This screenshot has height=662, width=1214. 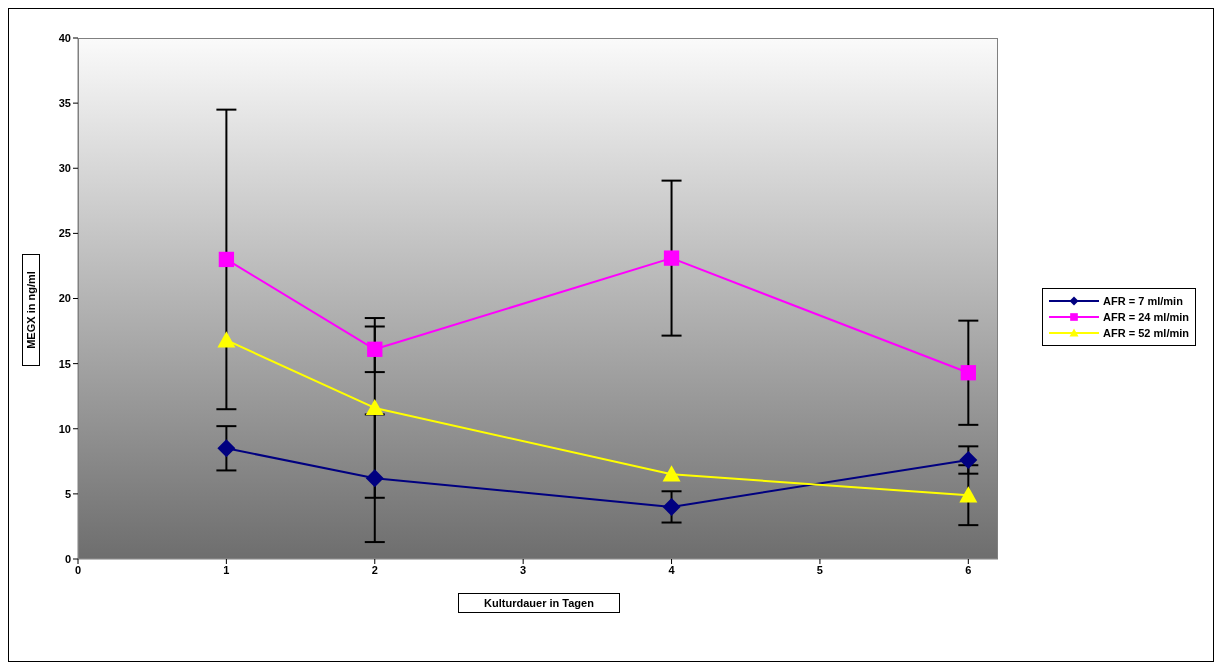 What do you see at coordinates (64, 298) in the screenshot?
I see `y-tick-label: 20` at bounding box center [64, 298].